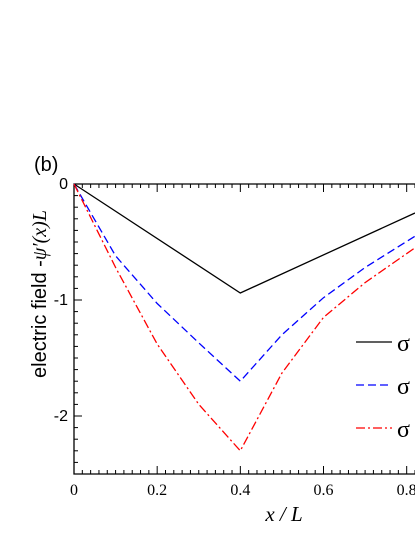 This screenshot has height=537, width=415. What do you see at coordinates (324, 490) in the screenshot?
I see `x-tick-label: 0.6` at bounding box center [324, 490].